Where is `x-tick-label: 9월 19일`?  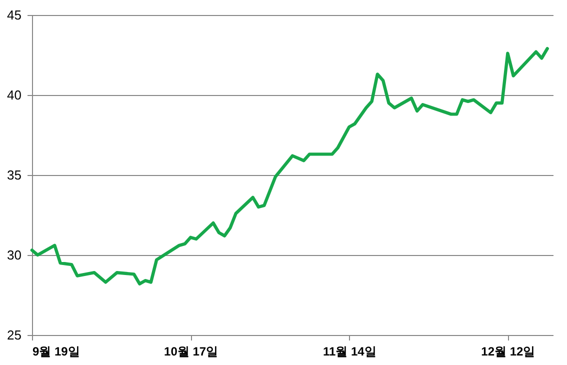 x-tick-label: 9월 19일 is located at coordinates (56, 351).